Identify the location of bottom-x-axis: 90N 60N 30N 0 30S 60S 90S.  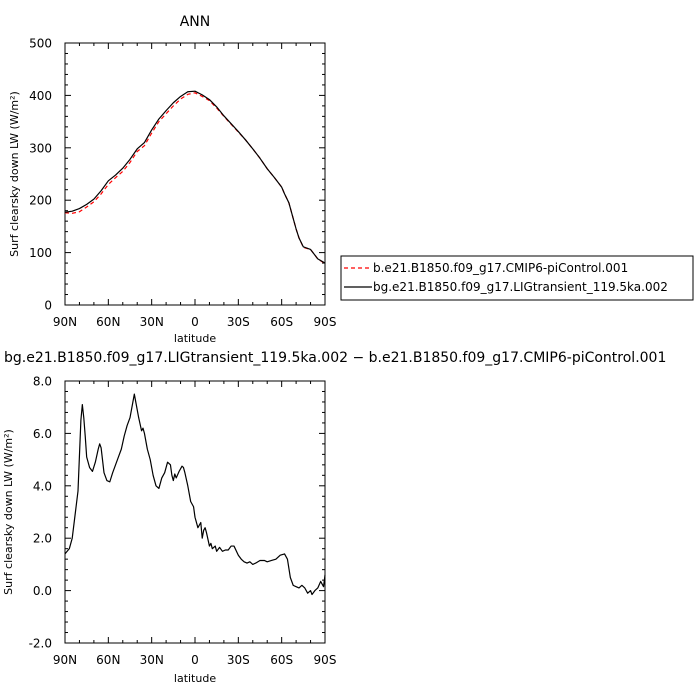
(195, 660).